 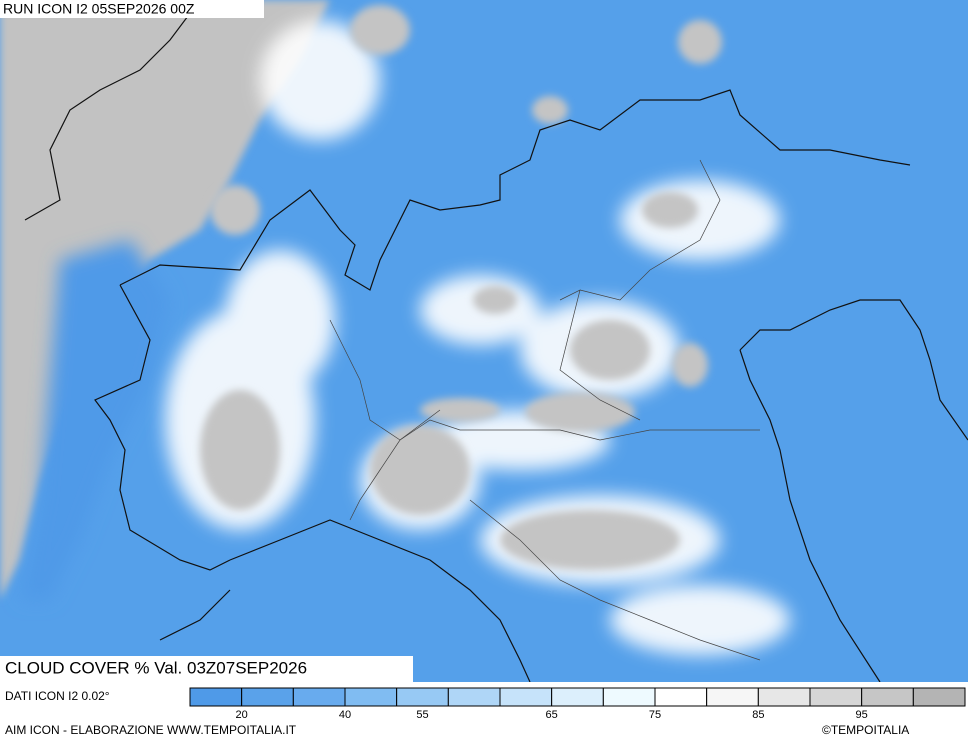 I want to click on source: DATI ICON I2 0.02°, so click(x=57, y=696).